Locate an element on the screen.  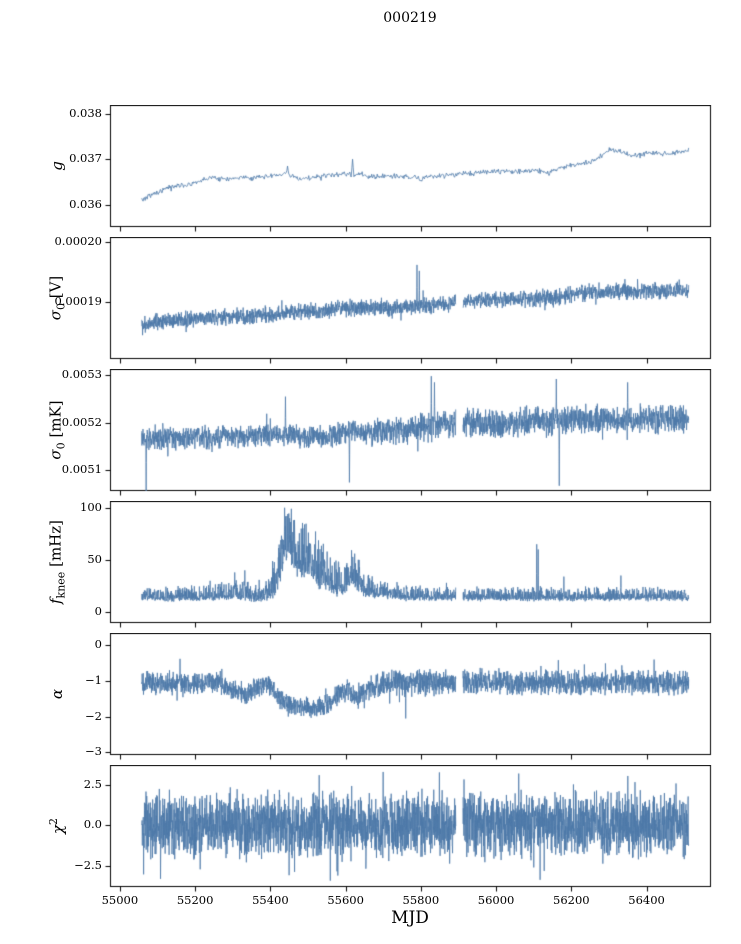
panel-alpha-plot is located at coordinates (407, 698).